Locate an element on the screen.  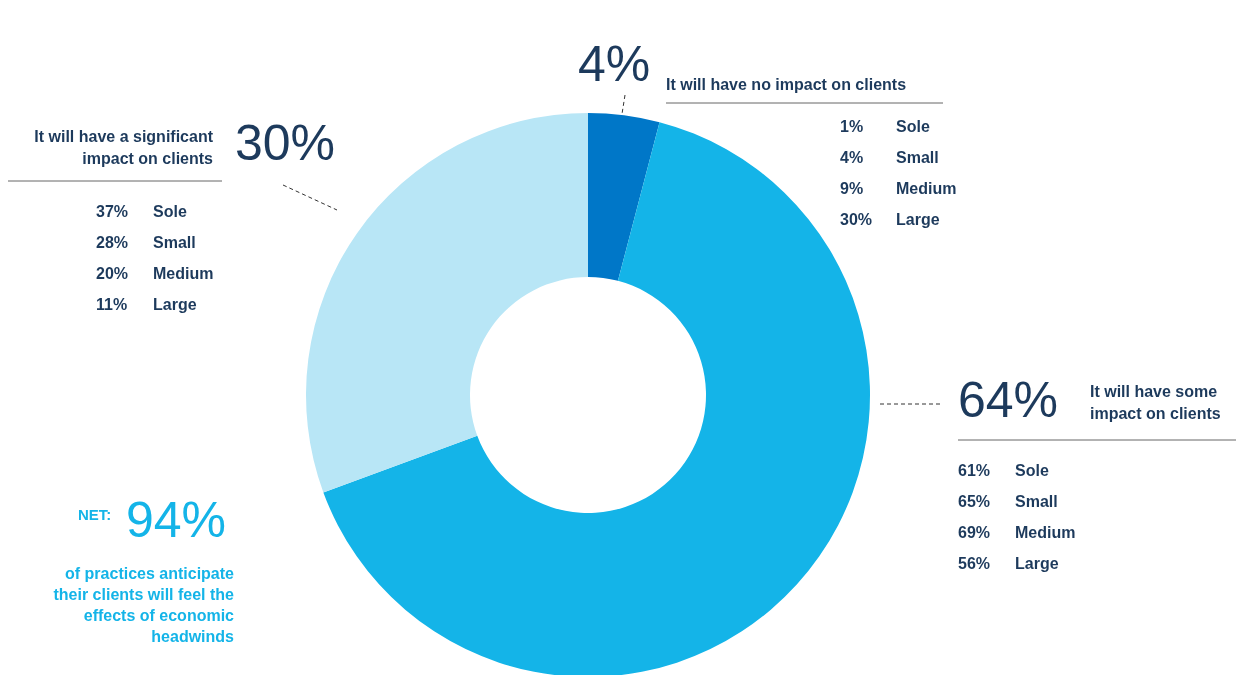
text: 28% Small is located at coordinates (146, 242).